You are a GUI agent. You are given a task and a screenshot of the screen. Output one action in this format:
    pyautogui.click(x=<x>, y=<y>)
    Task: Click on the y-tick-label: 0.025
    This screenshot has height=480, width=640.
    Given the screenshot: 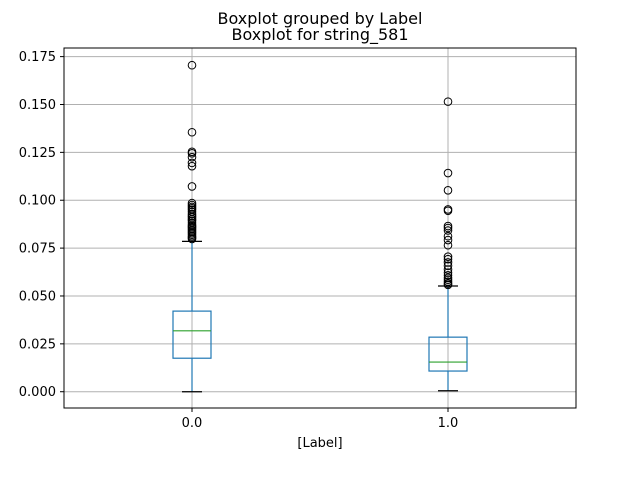 What is the action you would take?
    pyautogui.click(x=37, y=344)
    